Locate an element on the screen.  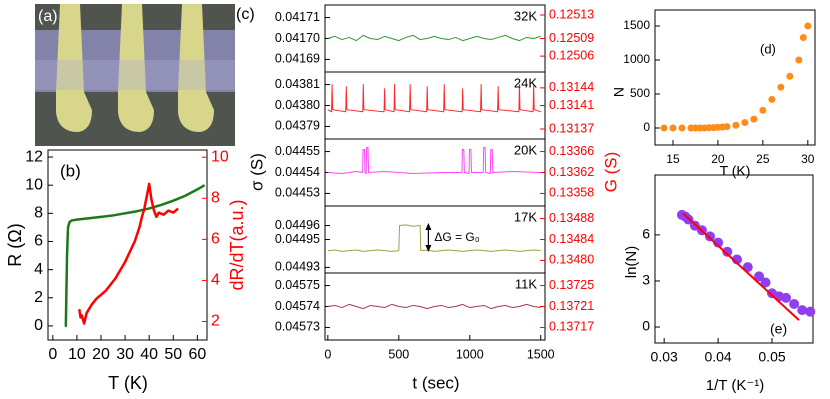
y2-tick-label: 0.12506 is located at coordinates (571, 55).